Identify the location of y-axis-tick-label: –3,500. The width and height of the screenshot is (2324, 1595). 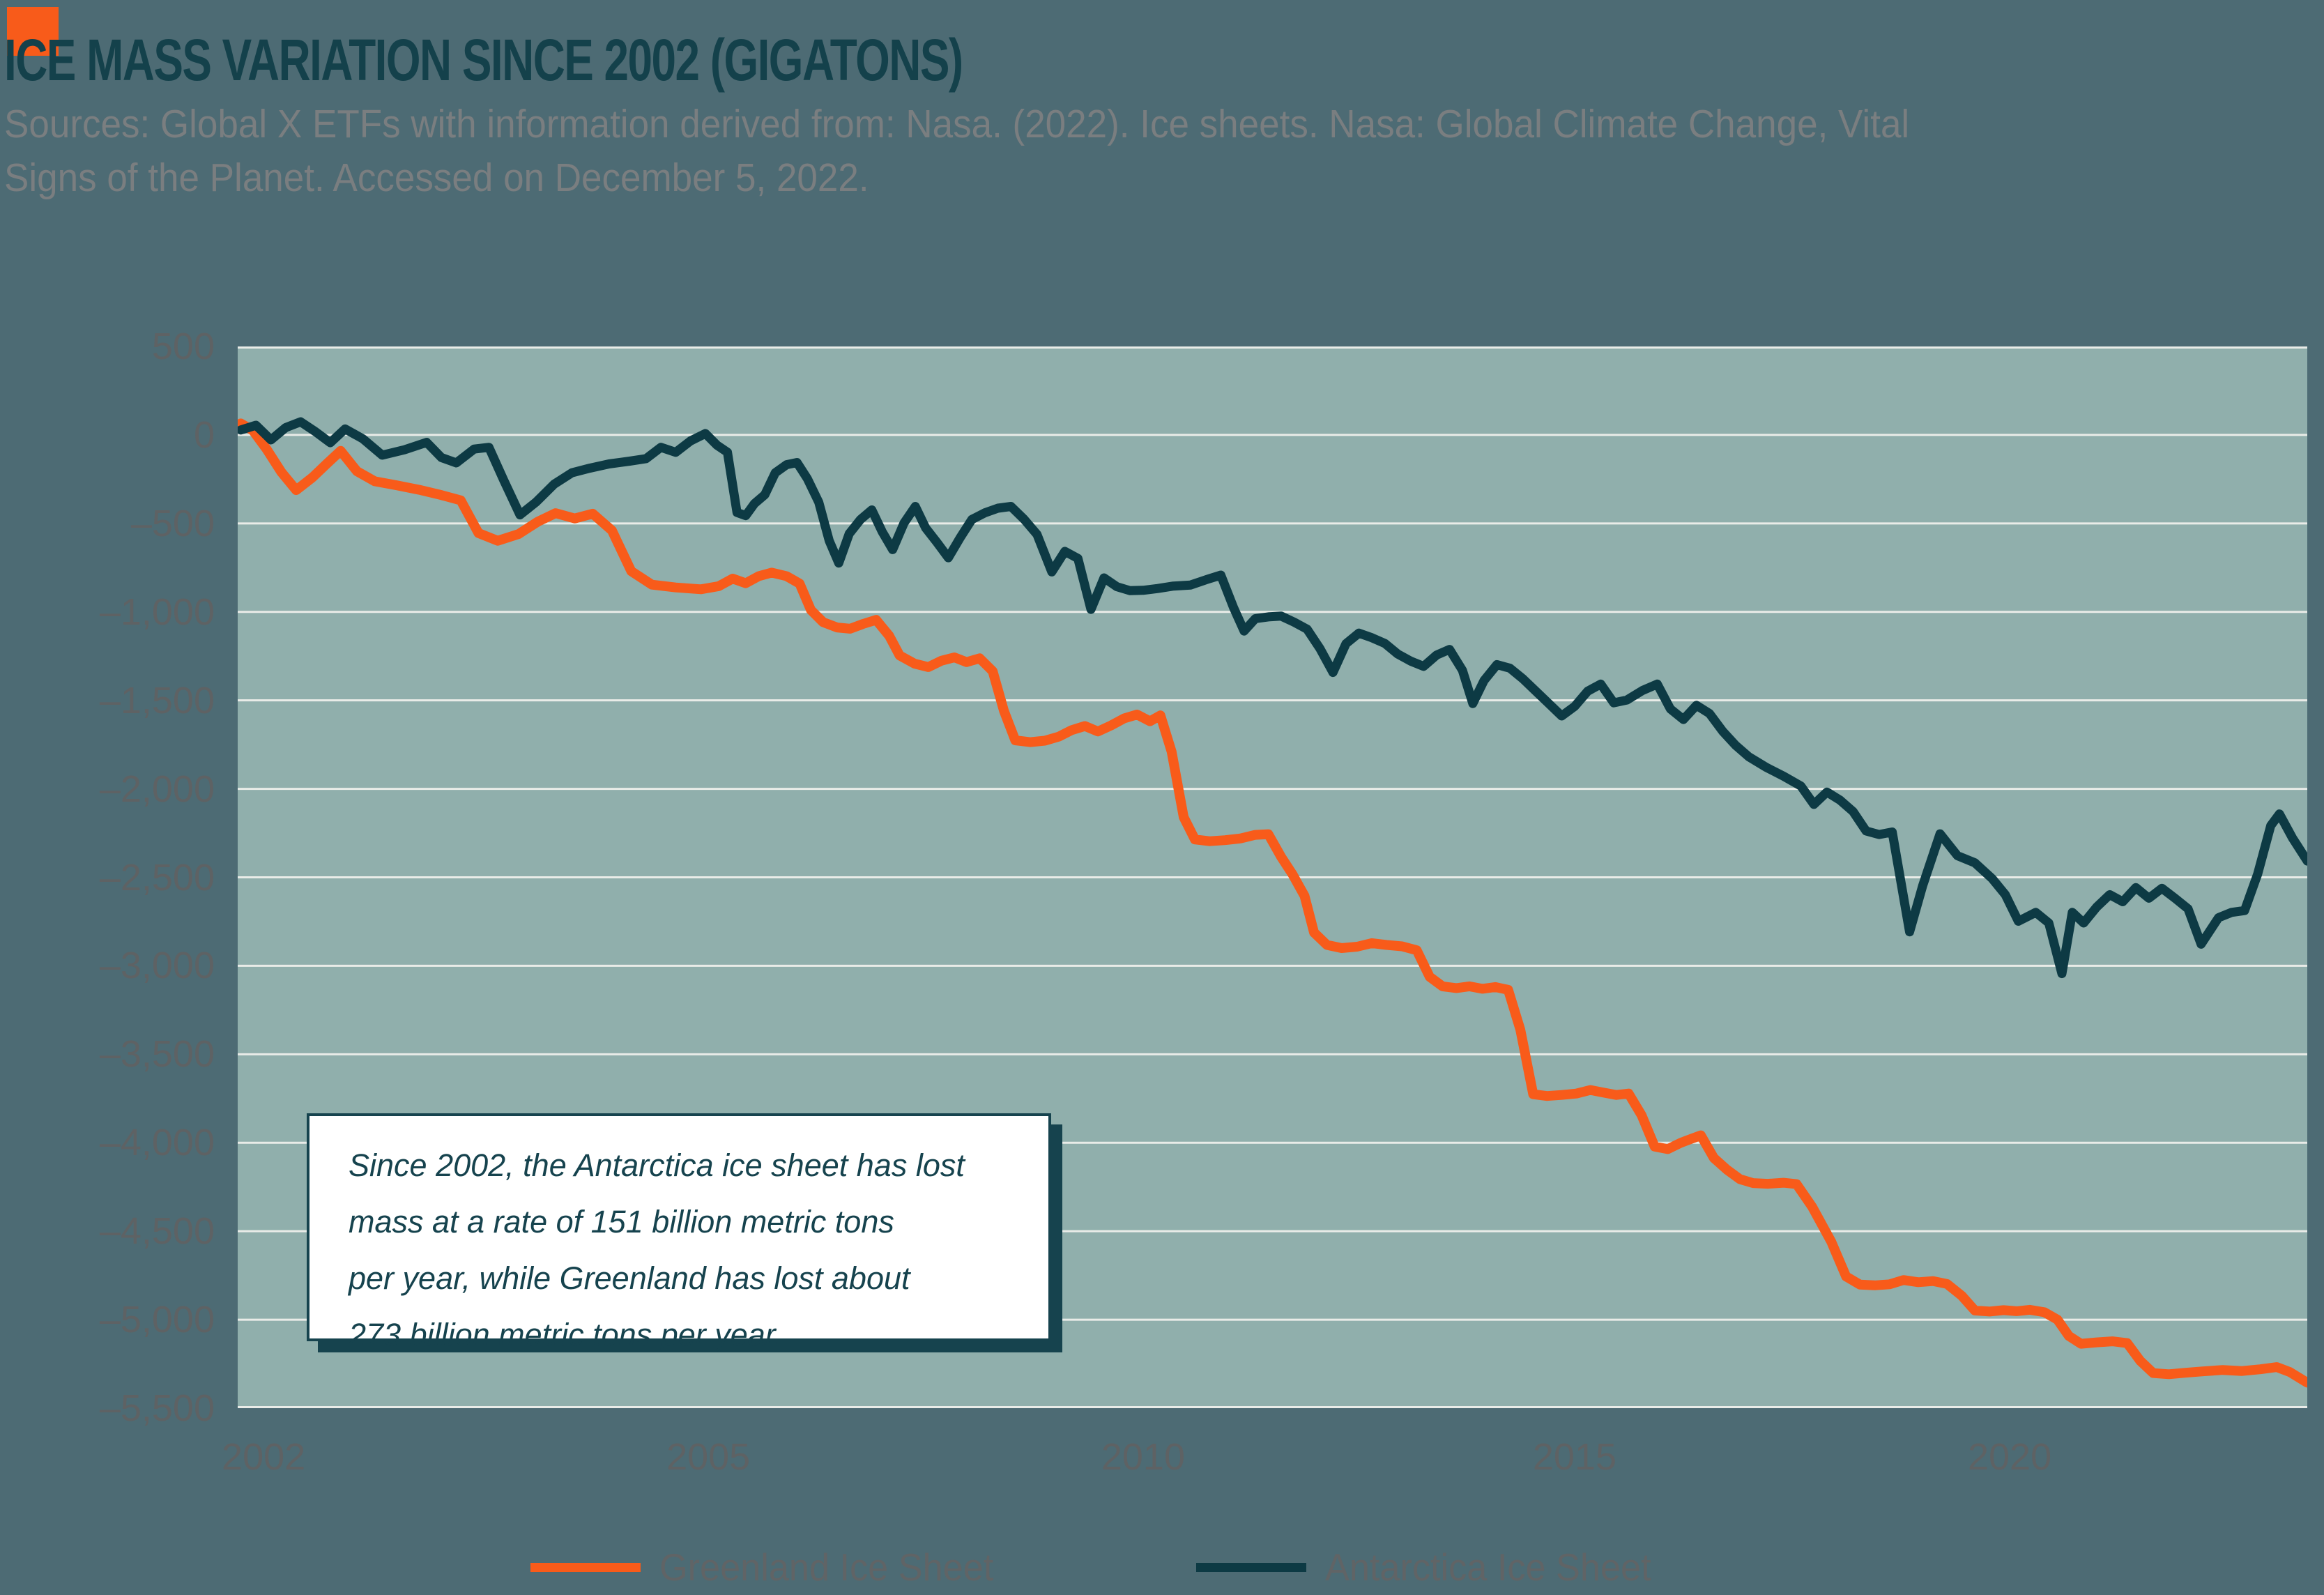
(157, 1054).